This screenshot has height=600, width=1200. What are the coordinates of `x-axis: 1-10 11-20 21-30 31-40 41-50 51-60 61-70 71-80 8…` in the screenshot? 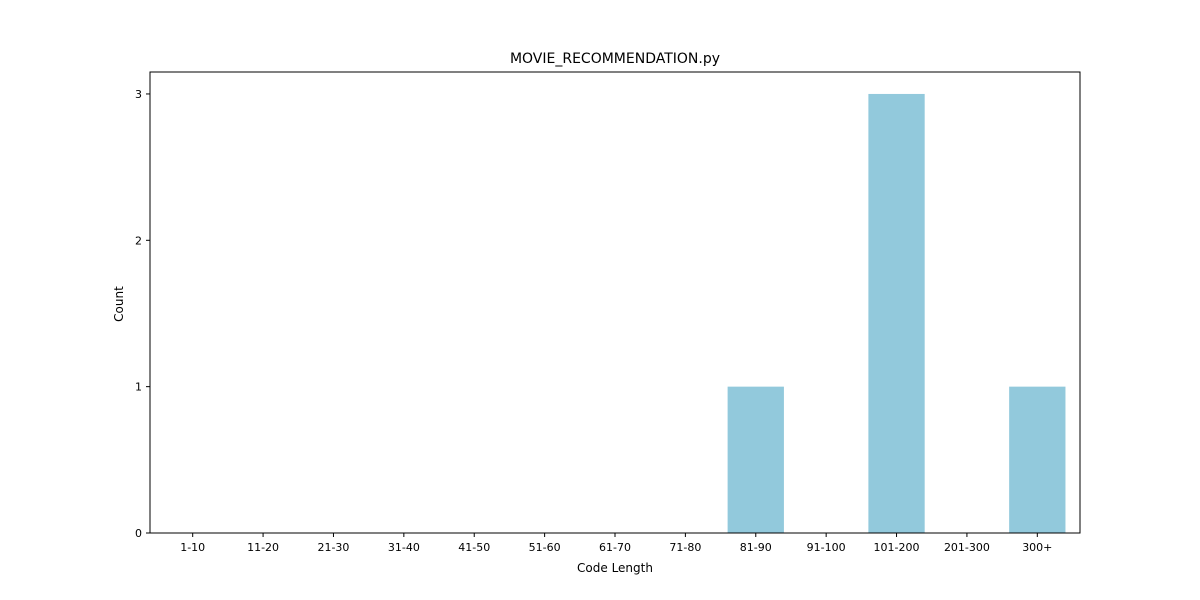 It's located at (616, 543).